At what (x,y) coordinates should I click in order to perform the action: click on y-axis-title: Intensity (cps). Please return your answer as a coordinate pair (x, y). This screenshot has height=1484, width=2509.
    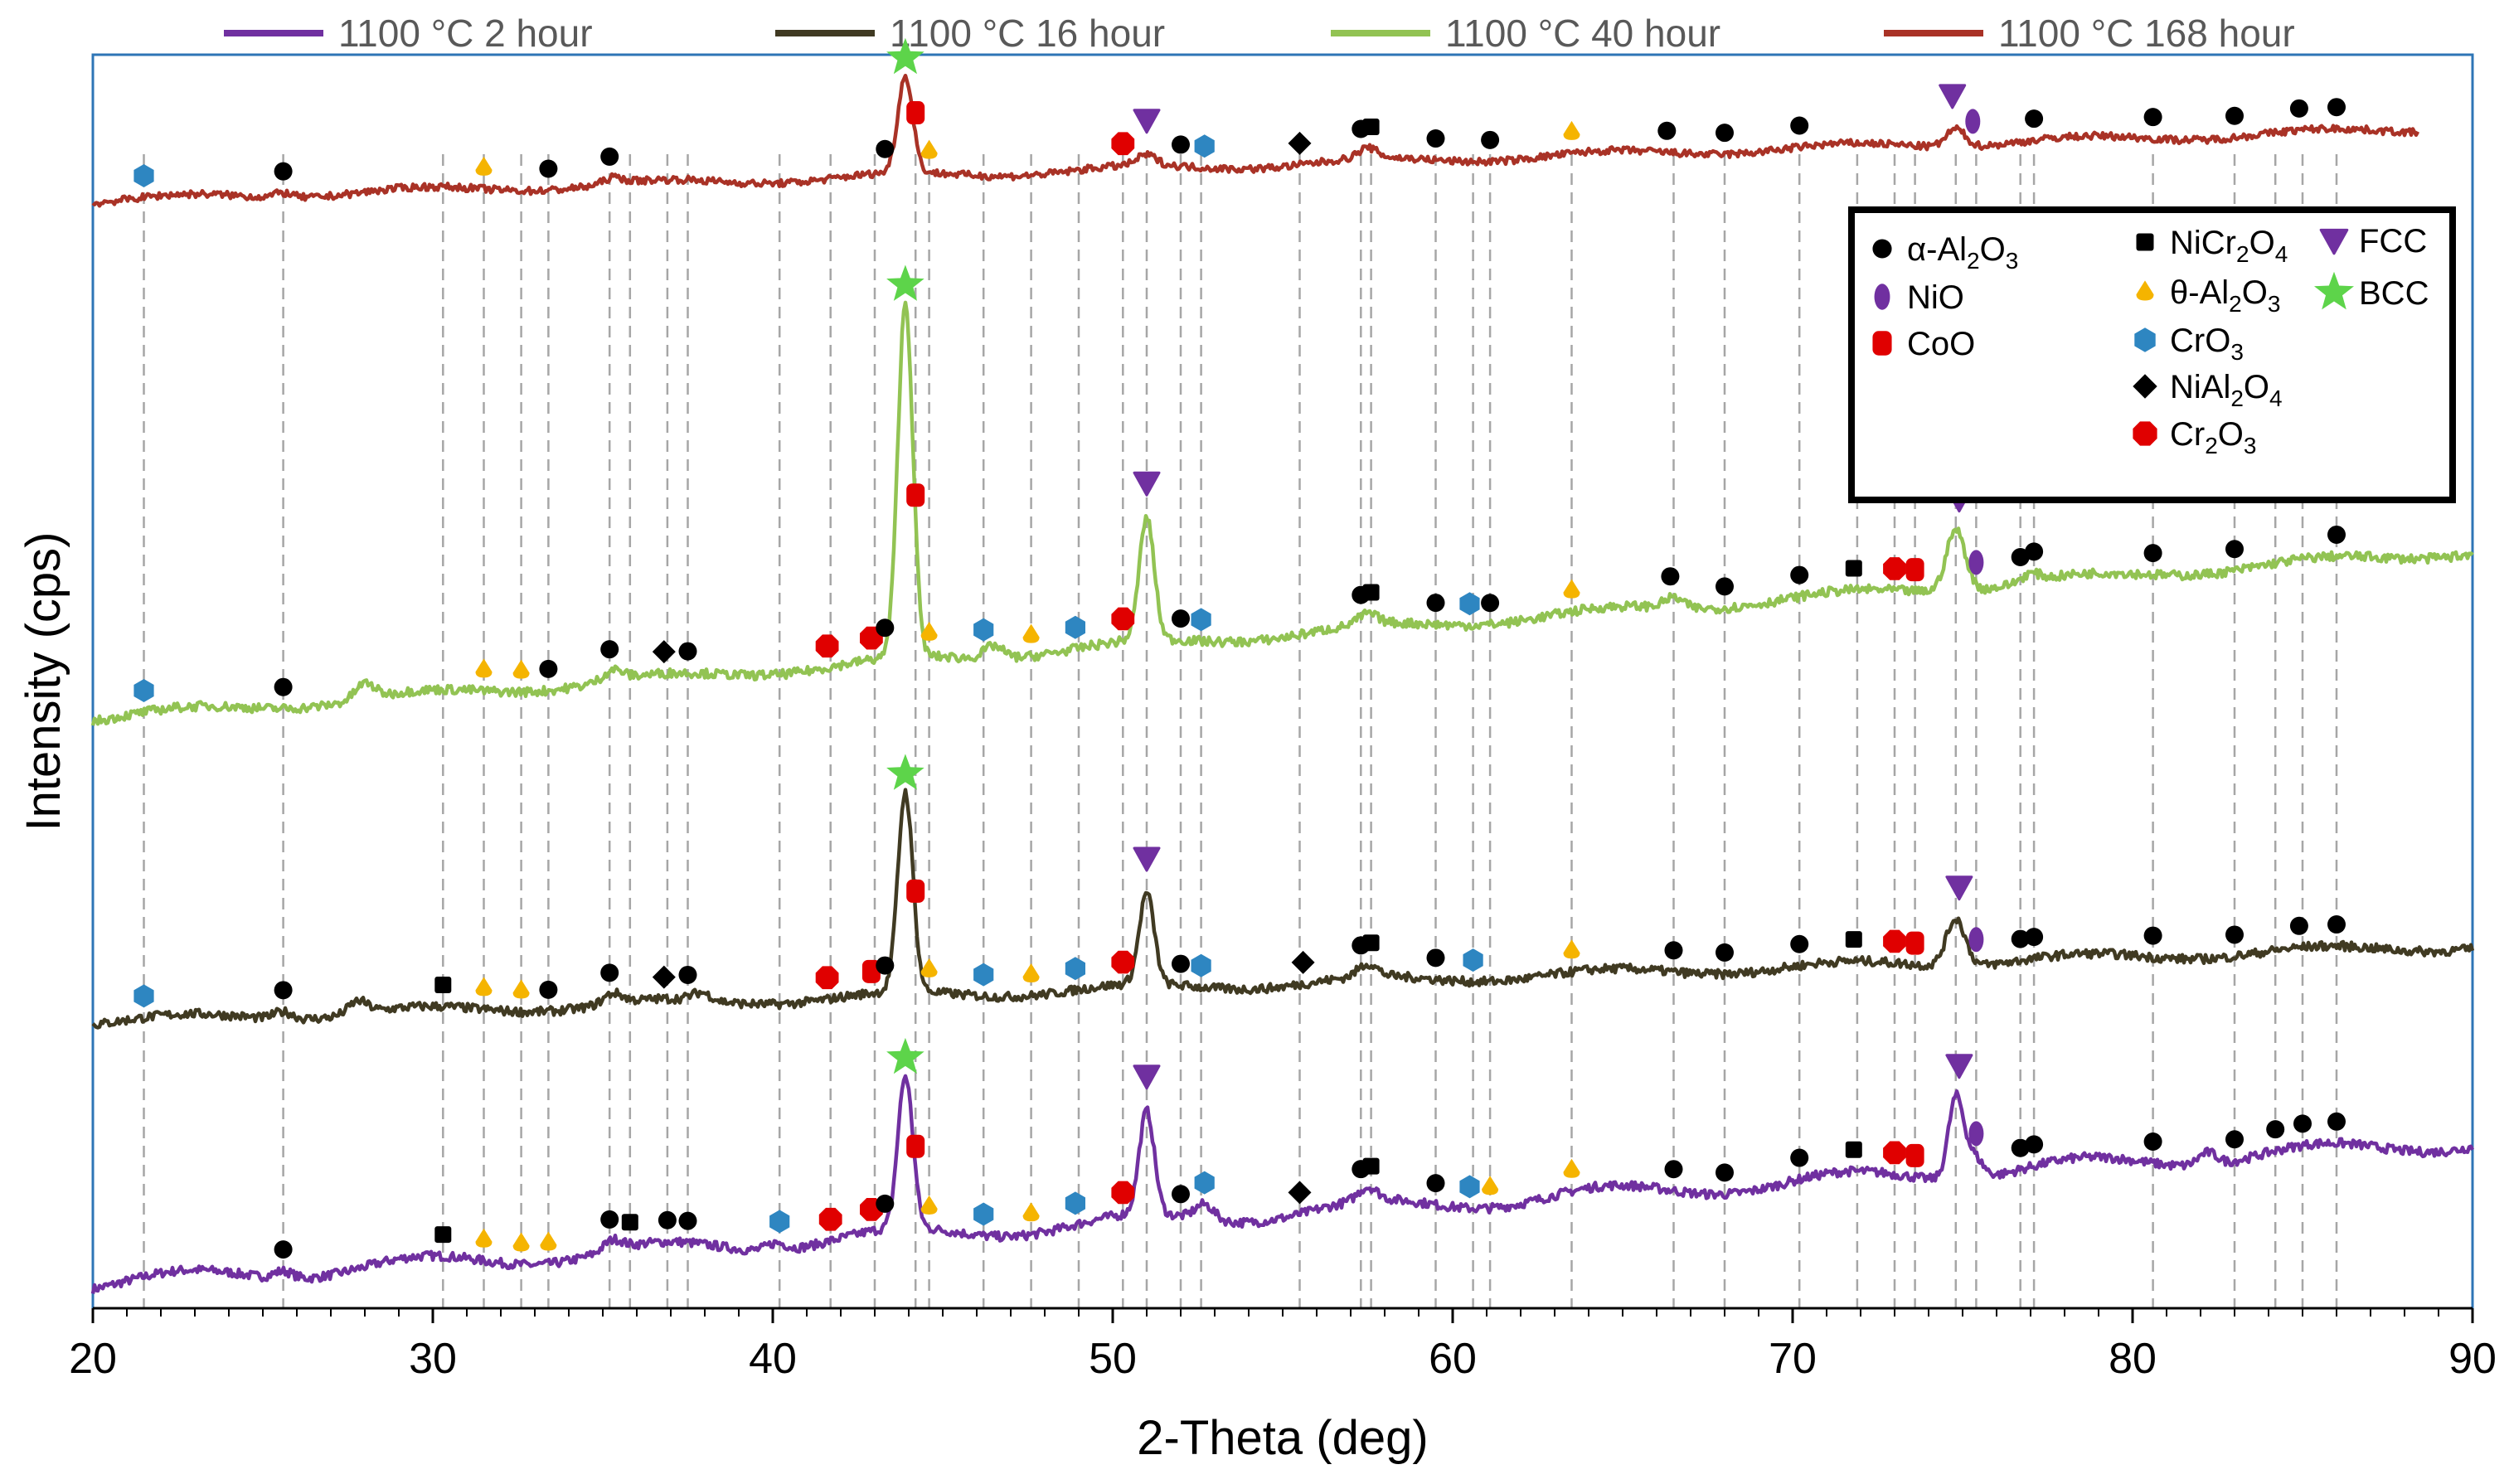
    Looking at the image, I should click on (43, 682).